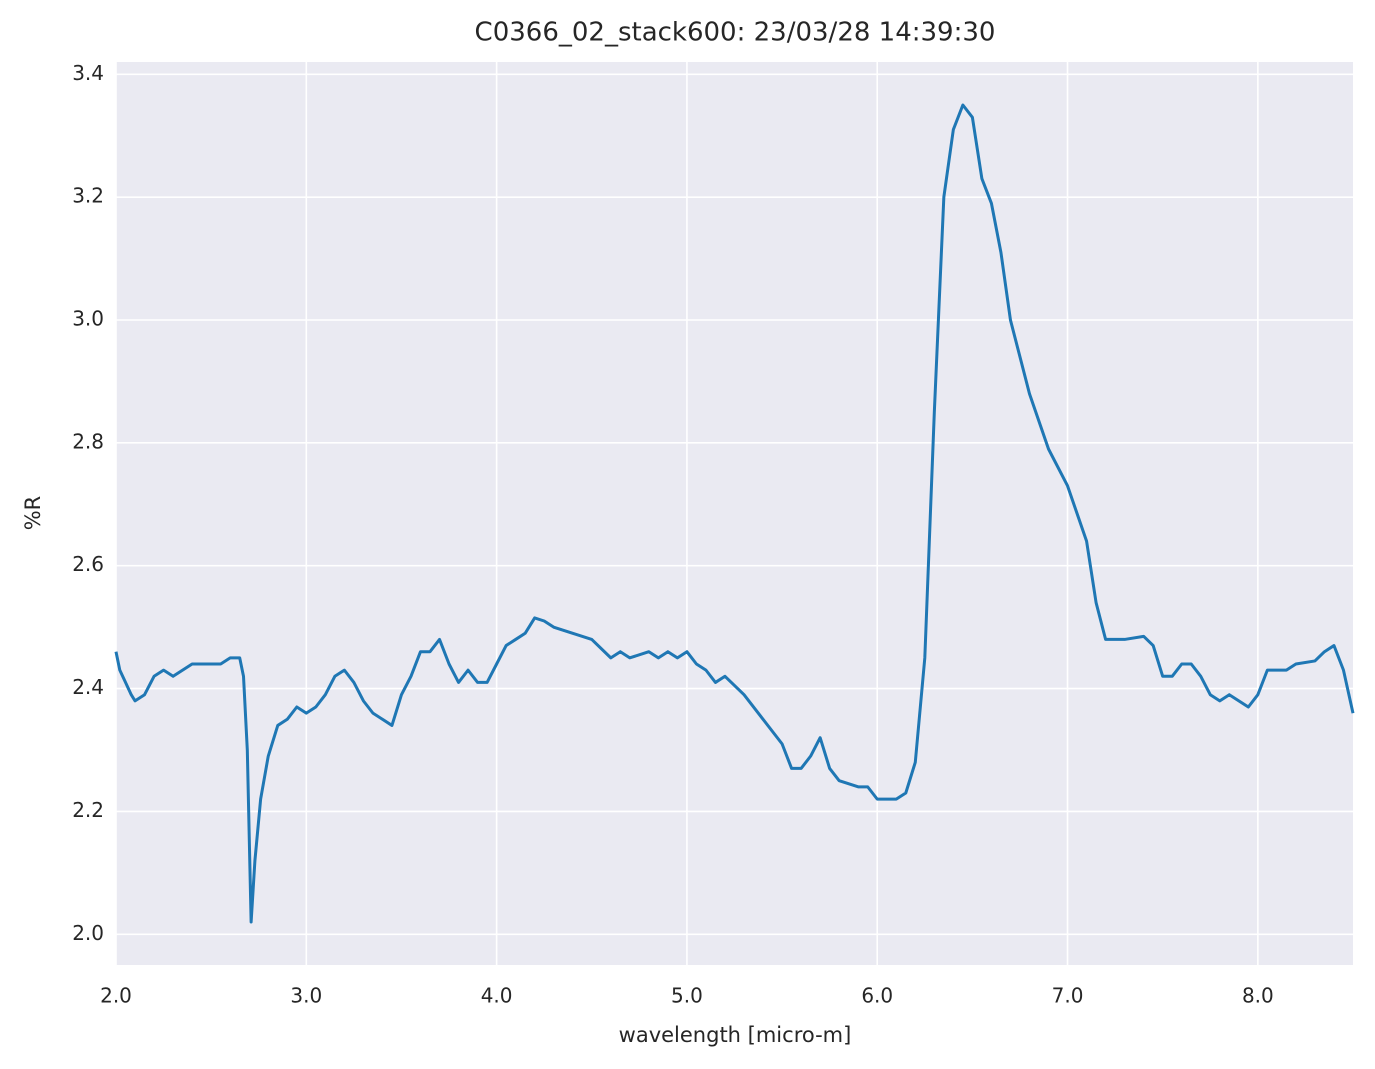 The width and height of the screenshot is (1375, 1069). Describe the element at coordinates (497, 996) in the screenshot. I see `x-tick-label: 4.0` at that location.